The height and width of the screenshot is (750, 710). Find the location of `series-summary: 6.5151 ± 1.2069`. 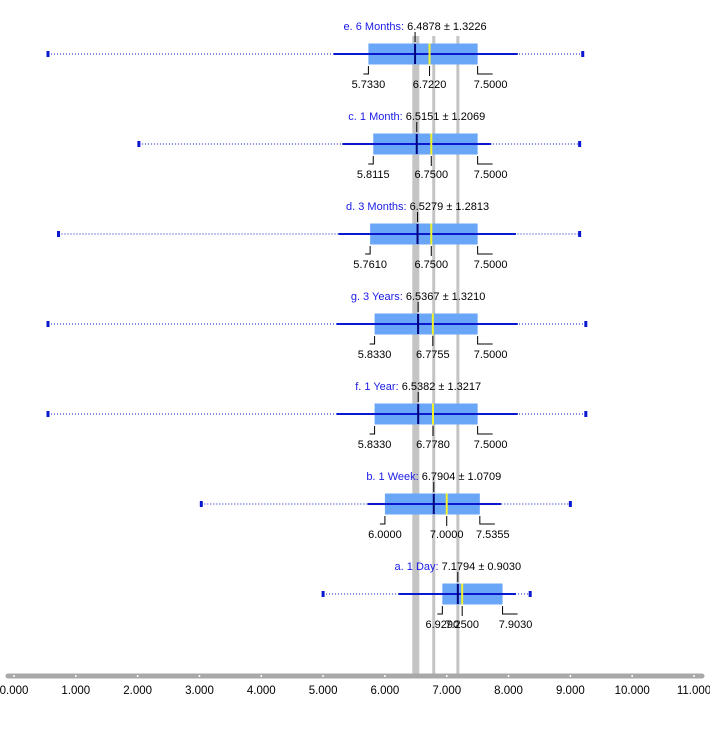

series-summary: 6.5151 ± 1.2069 is located at coordinates (444, 117).